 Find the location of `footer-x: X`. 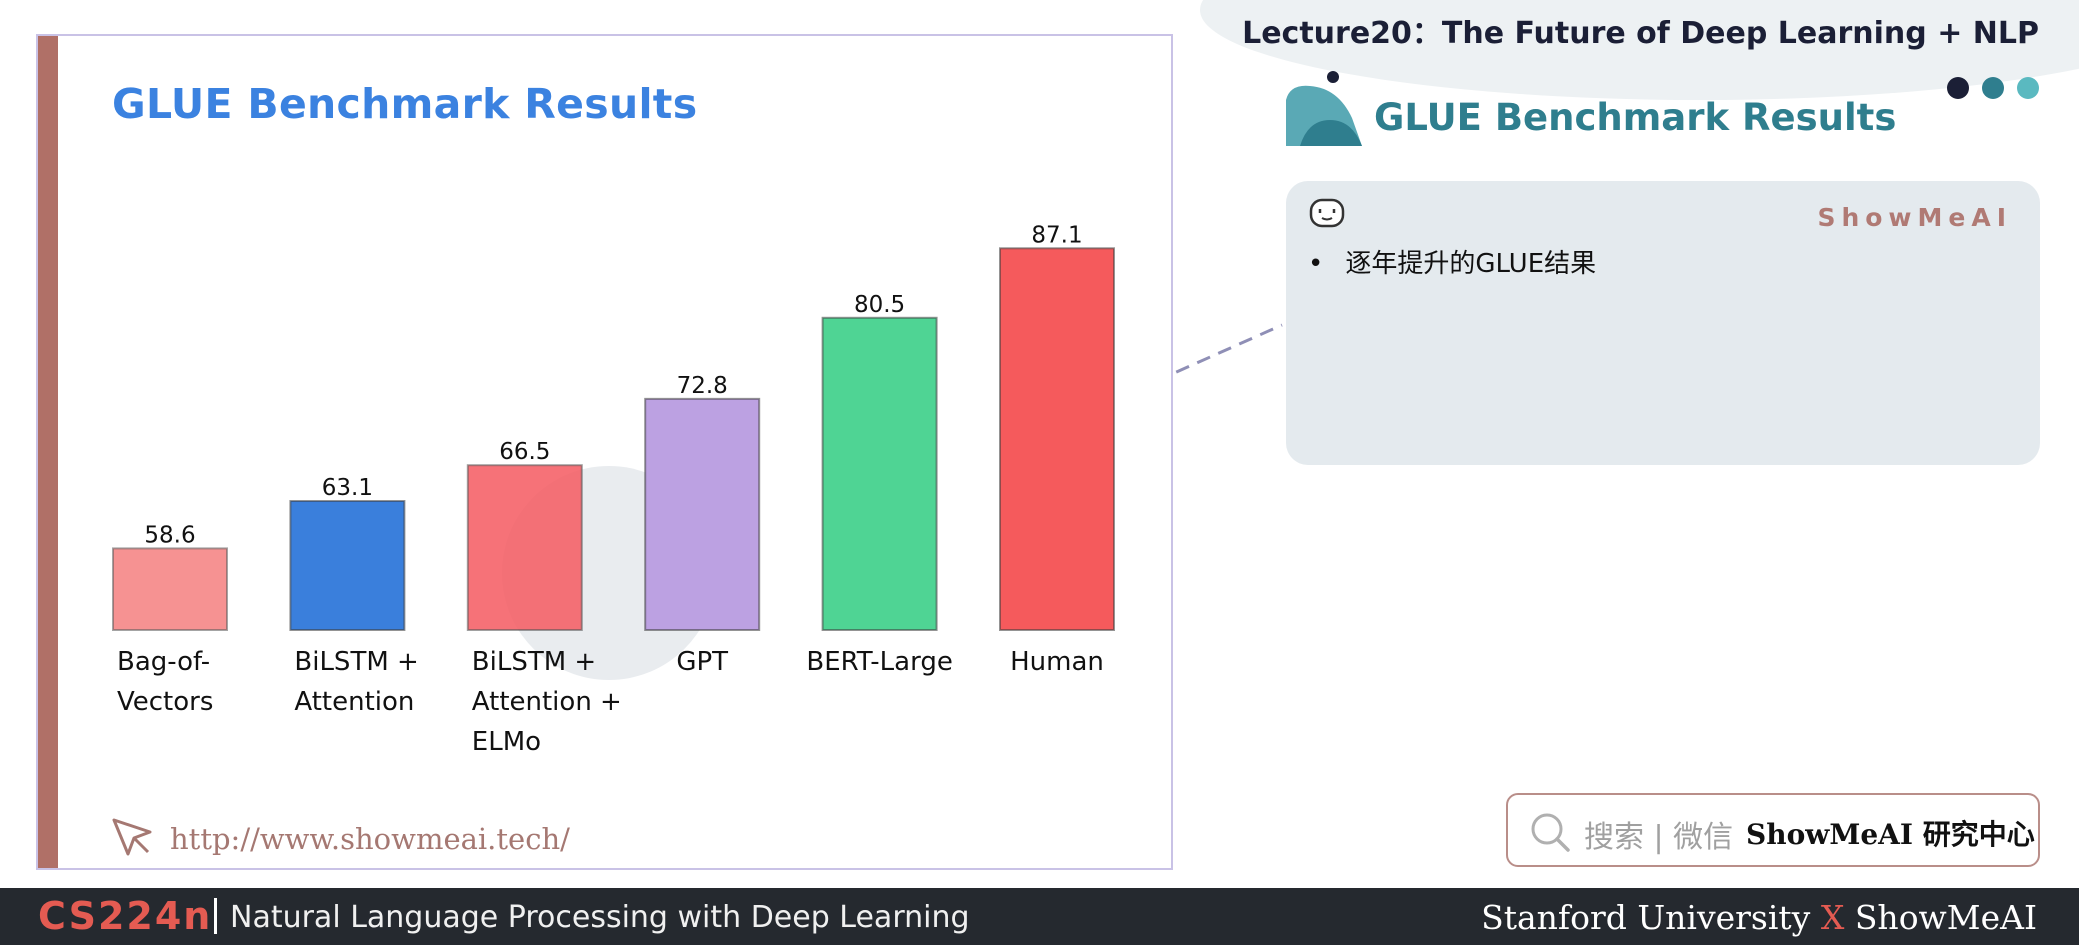

footer-x: X is located at coordinates (1832, 917).